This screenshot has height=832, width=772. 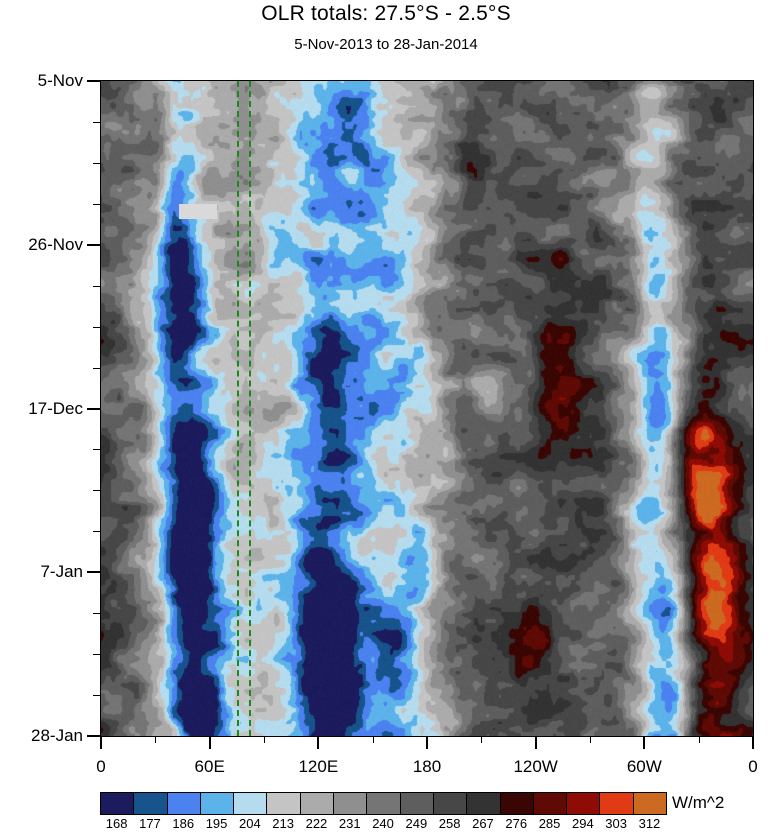 I want to click on colorbar-tick-label: 303, so click(x=616, y=823).